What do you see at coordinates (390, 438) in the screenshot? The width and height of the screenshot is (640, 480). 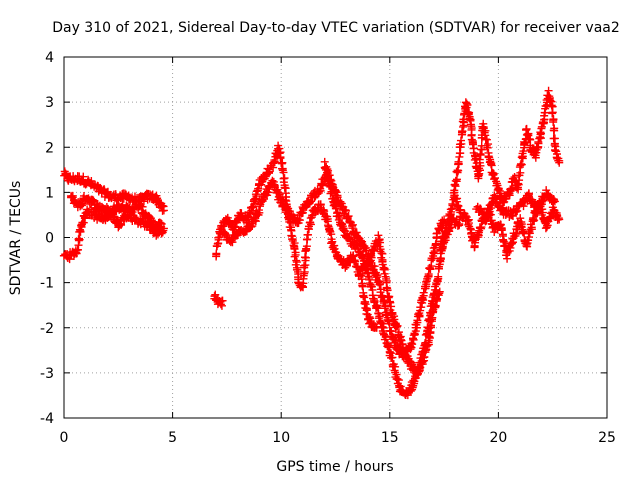 I see `x-tick-label: 15` at bounding box center [390, 438].